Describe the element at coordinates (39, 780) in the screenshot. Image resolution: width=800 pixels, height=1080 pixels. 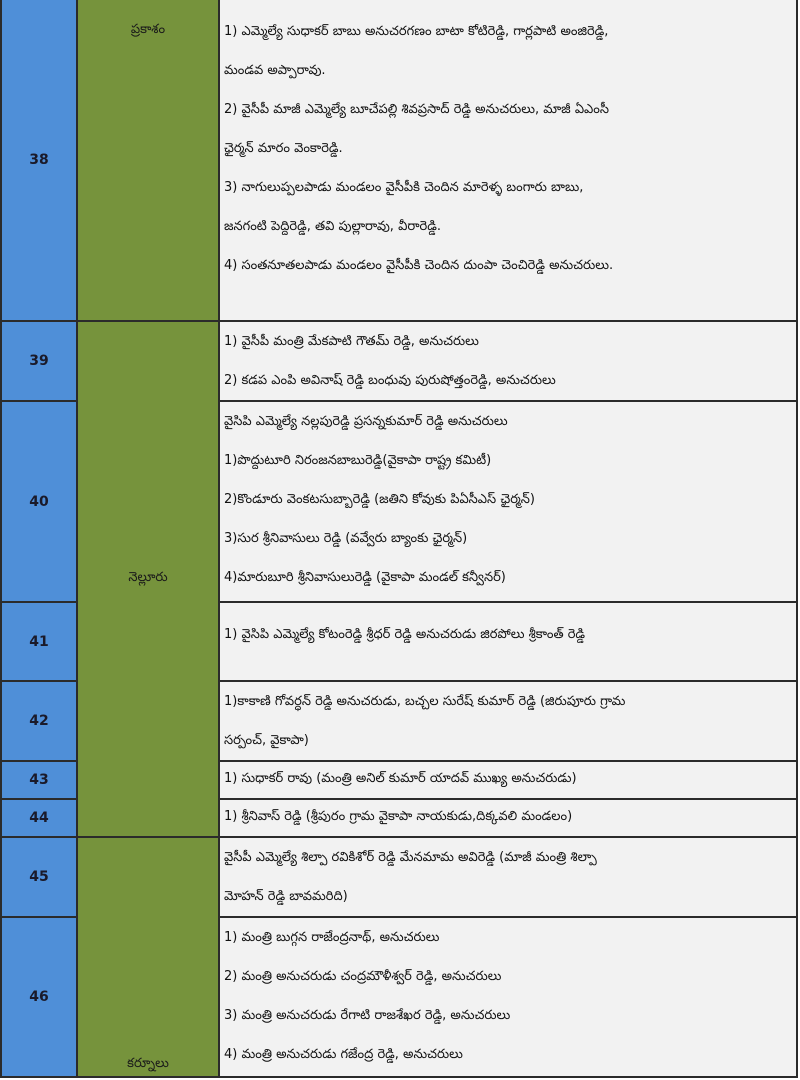
I see `row-number: 43` at that location.